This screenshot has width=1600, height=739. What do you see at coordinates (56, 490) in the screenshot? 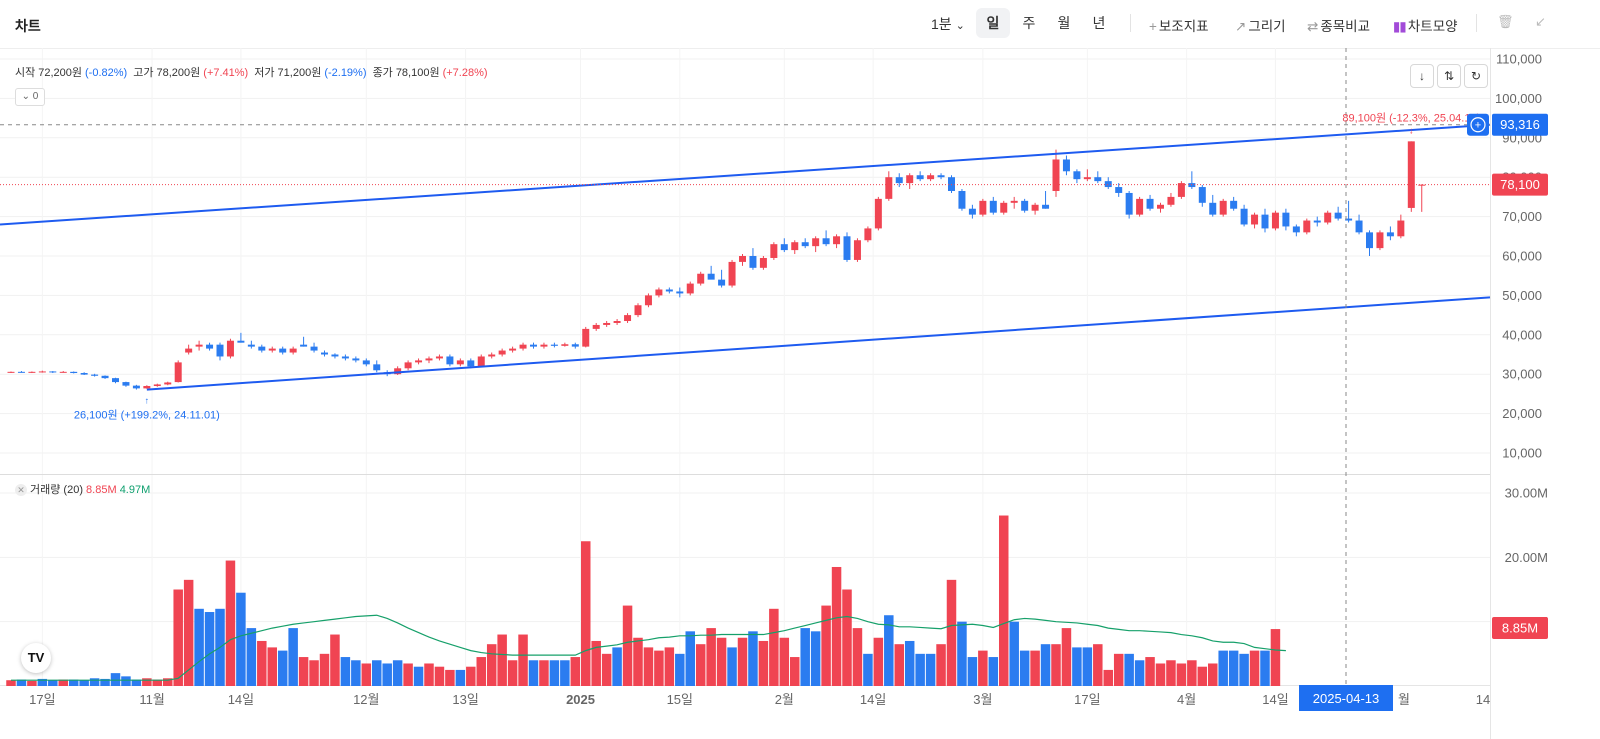
I see `volume-label: 거래량 (20)` at bounding box center [56, 490].